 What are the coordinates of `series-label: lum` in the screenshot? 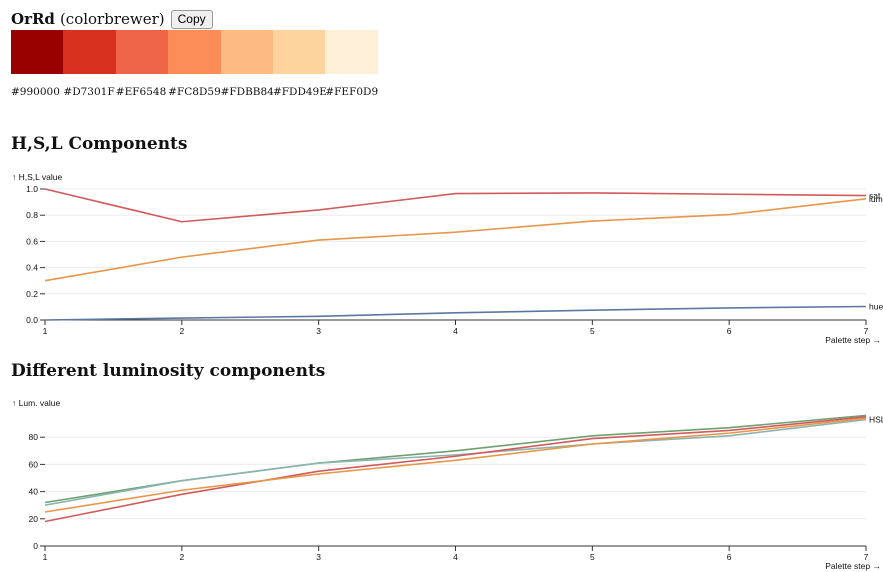 It's located at (876, 199).